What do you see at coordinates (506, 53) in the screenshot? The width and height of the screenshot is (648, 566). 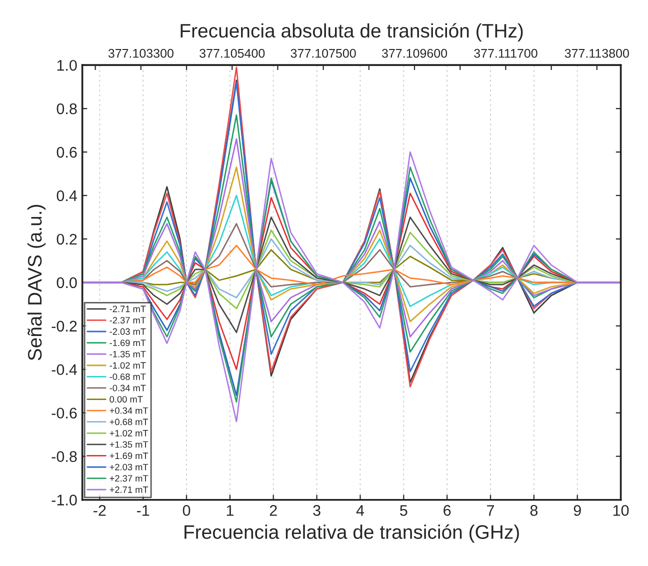 I see `x2-tick-label: 377.111700` at bounding box center [506, 53].